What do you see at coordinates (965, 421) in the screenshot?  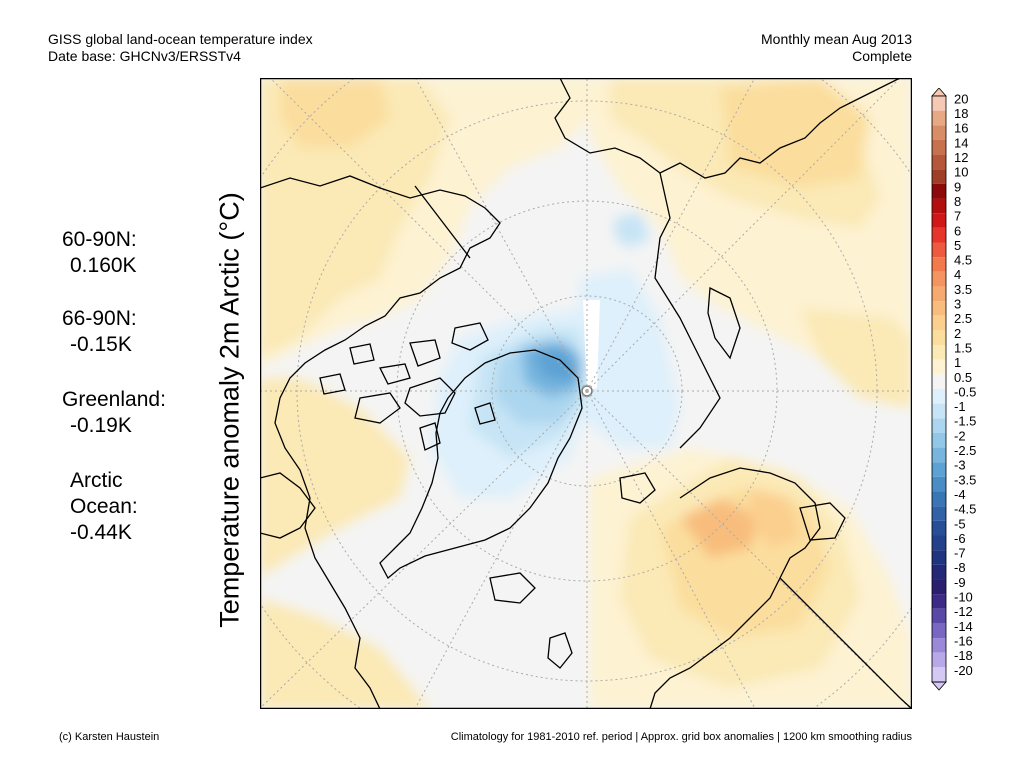 I see `colorbar-tick-label: -1.5` at bounding box center [965, 421].